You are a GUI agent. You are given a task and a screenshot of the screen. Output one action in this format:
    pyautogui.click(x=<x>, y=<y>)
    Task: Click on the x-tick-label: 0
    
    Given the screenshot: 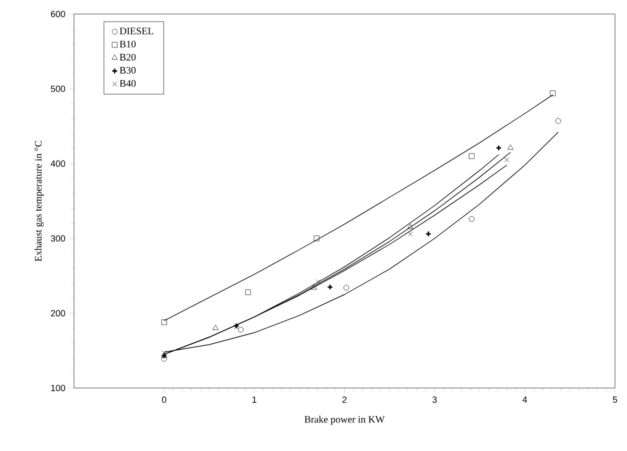 What is the action you would take?
    pyautogui.click(x=164, y=399)
    